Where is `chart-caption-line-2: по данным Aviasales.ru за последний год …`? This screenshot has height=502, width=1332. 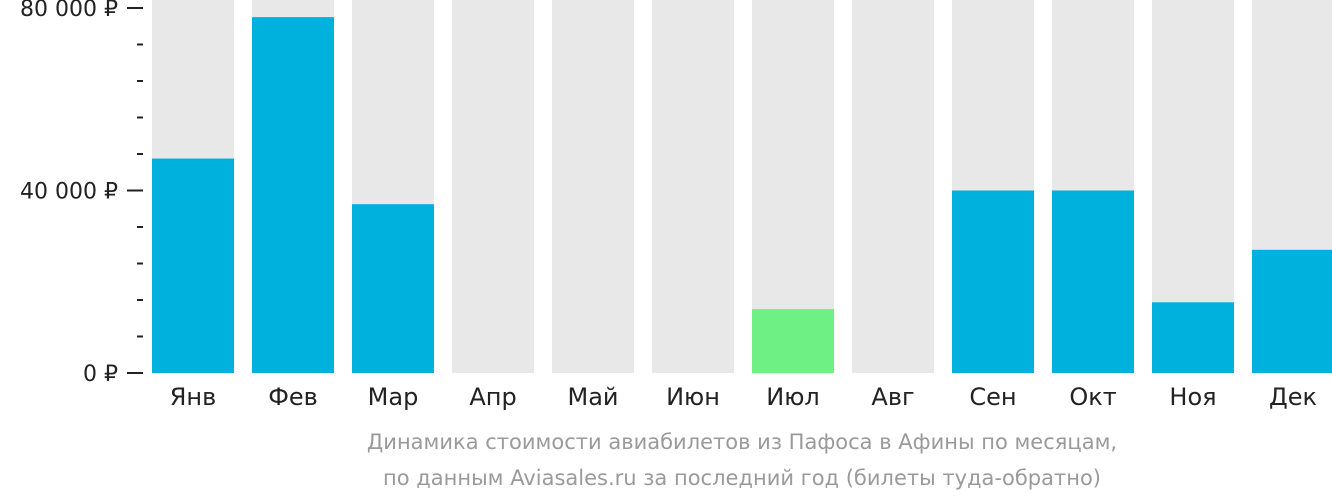
chart-caption-line-2: по данным Aviasales.ru за последний год … is located at coordinates (742, 478).